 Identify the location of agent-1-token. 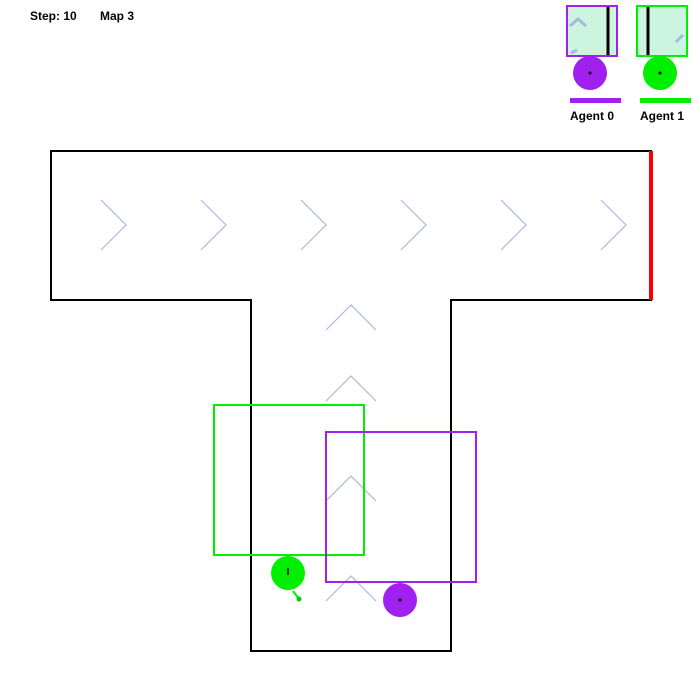
(288, 579).